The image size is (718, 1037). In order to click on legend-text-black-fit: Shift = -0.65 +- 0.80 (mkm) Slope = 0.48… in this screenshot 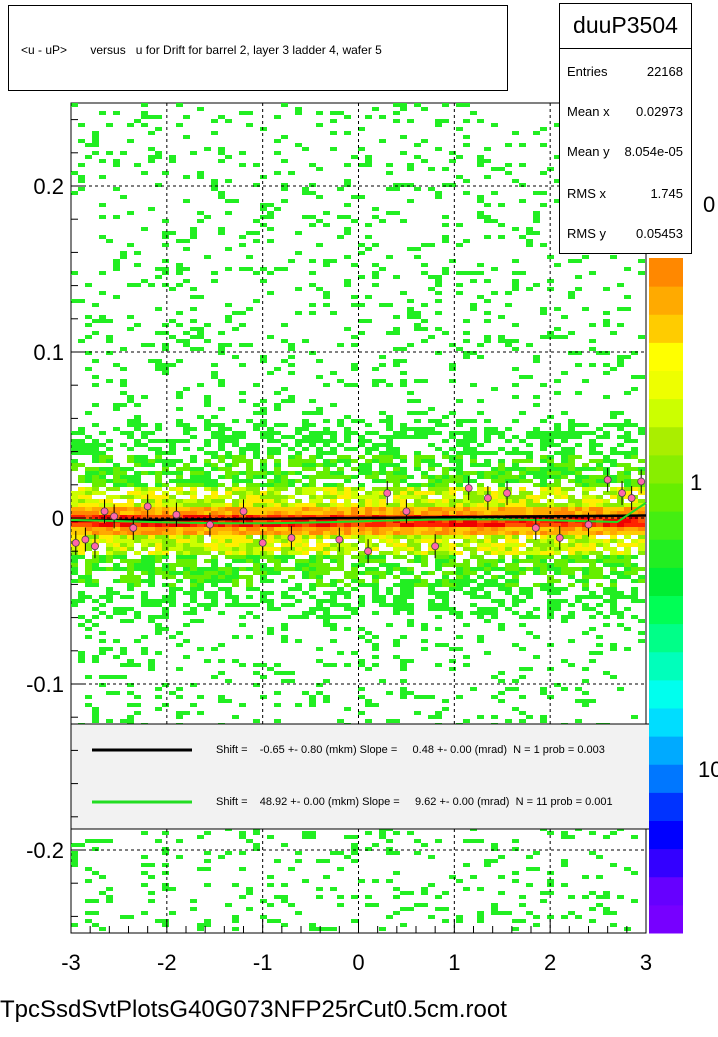, I will do `click(410, 750)`.